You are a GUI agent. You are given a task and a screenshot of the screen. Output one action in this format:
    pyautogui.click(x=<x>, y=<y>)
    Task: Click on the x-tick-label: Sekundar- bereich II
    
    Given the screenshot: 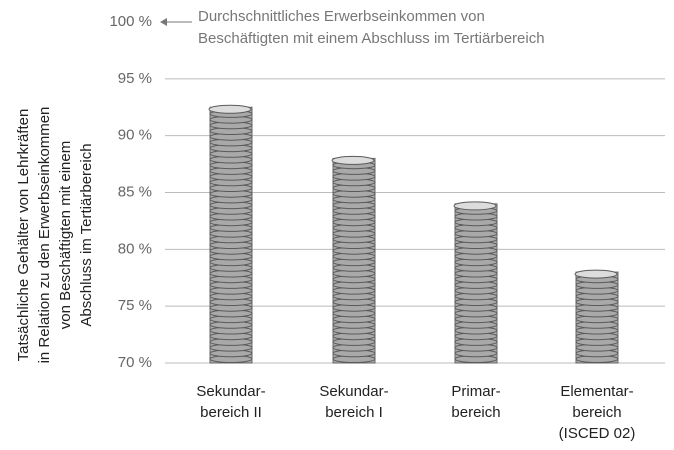 What is the action you would take?
    pyautogui.click(x=231, y=402)
    